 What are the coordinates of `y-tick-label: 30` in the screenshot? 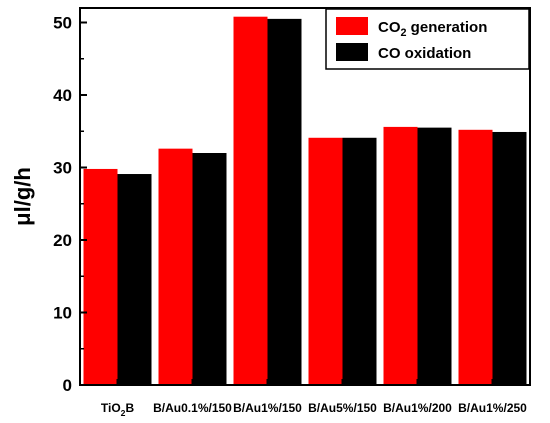 It's located at (62, 168).